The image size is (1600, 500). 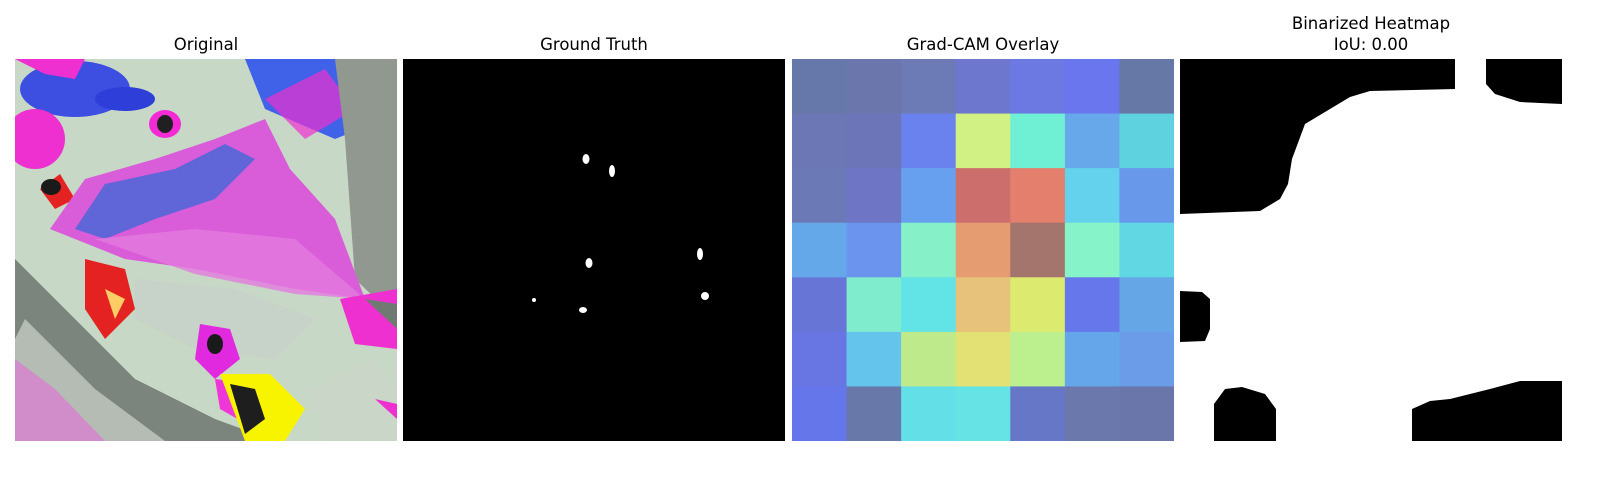 I want to click on panel-title-binarized: Binarized Heatmap, so click(x=1371, y=23).